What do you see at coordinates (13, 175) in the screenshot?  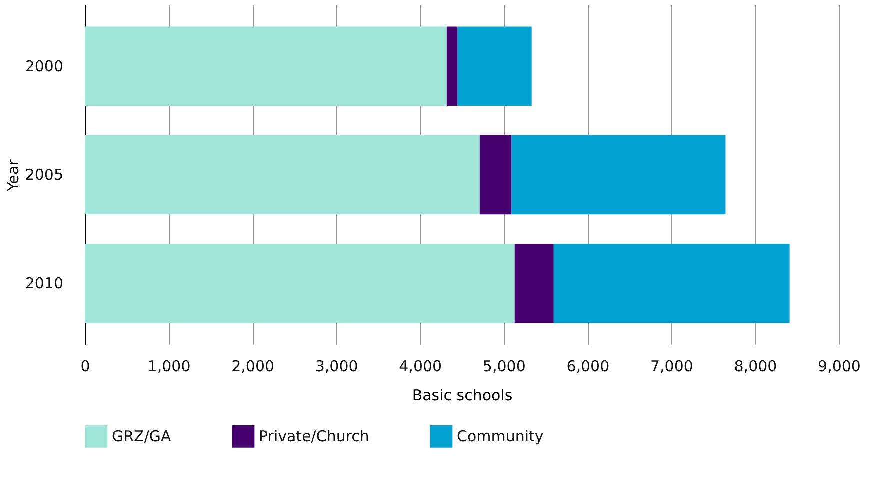 I see `y-axis-title: Year` at bounding box center [13, 175].